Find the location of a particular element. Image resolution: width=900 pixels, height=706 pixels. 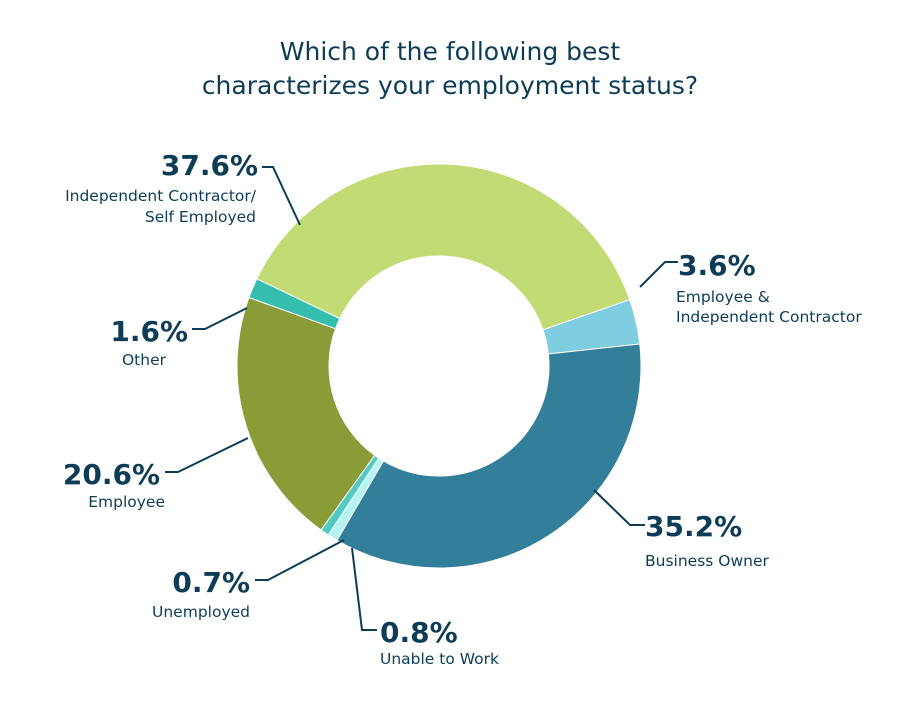

leader-line-independent-contractor-self-employed is located at coordinates (281, 196).